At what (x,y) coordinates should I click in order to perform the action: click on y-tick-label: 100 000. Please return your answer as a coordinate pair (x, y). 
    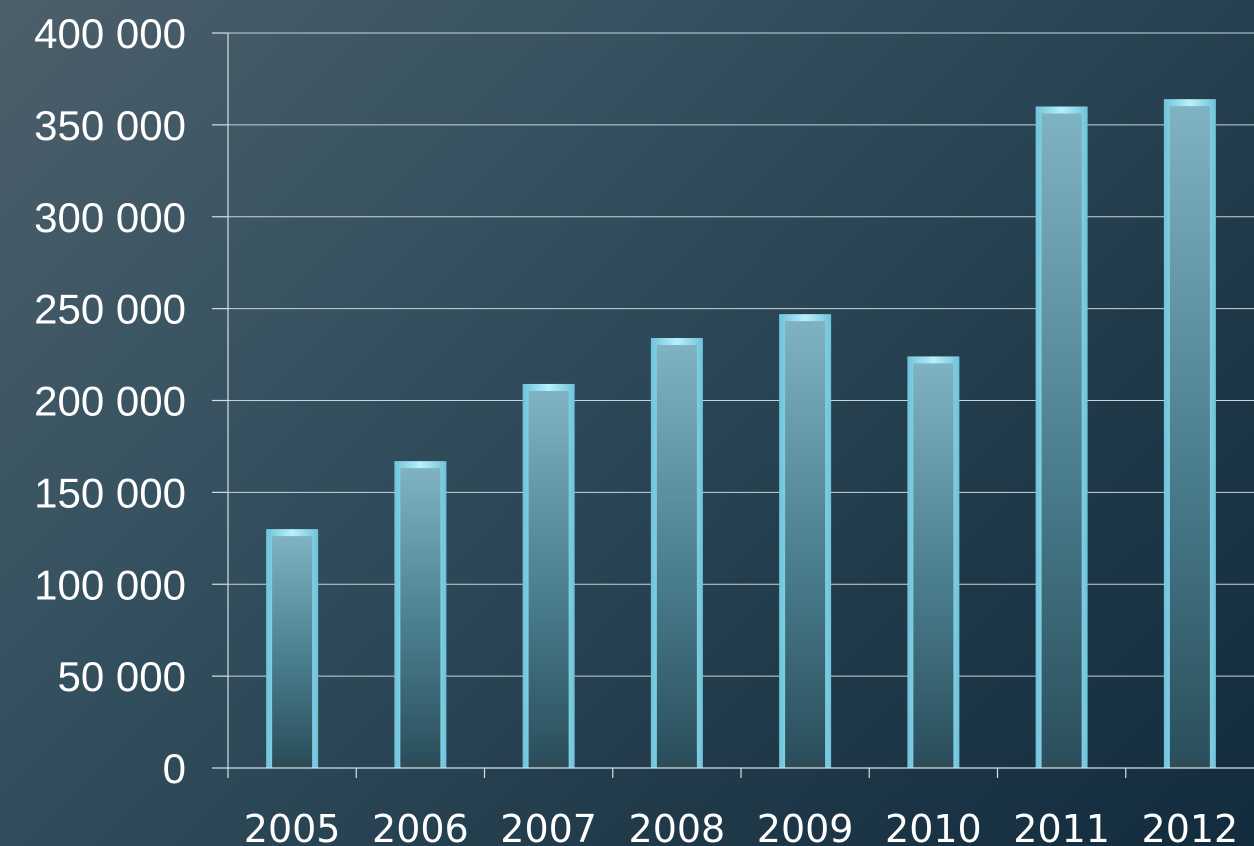
    Looking at the image, I should click on (110, 584).